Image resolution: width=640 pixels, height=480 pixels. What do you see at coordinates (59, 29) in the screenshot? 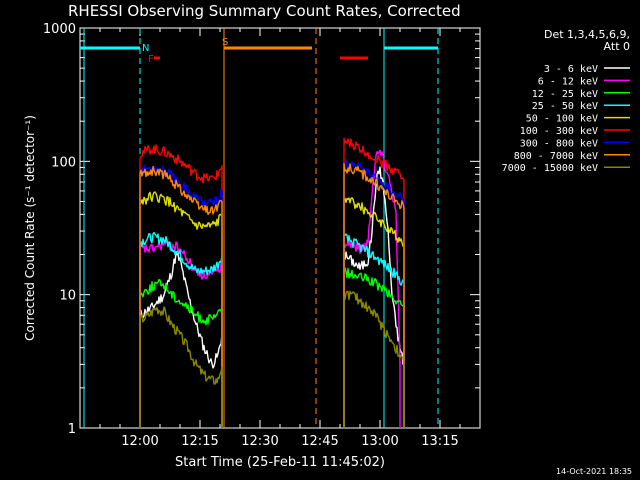
I see `y-tick-label: 1000` at bounding box center [59, 29].